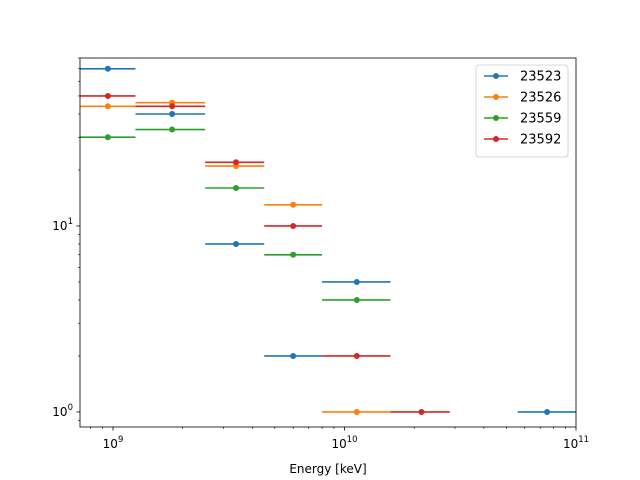 The width and height of the screenshot is (640, 480). Describe the element at coordinates (62, 411) in the screenshot. I see `y-tick-label: 10⁰` at that location.